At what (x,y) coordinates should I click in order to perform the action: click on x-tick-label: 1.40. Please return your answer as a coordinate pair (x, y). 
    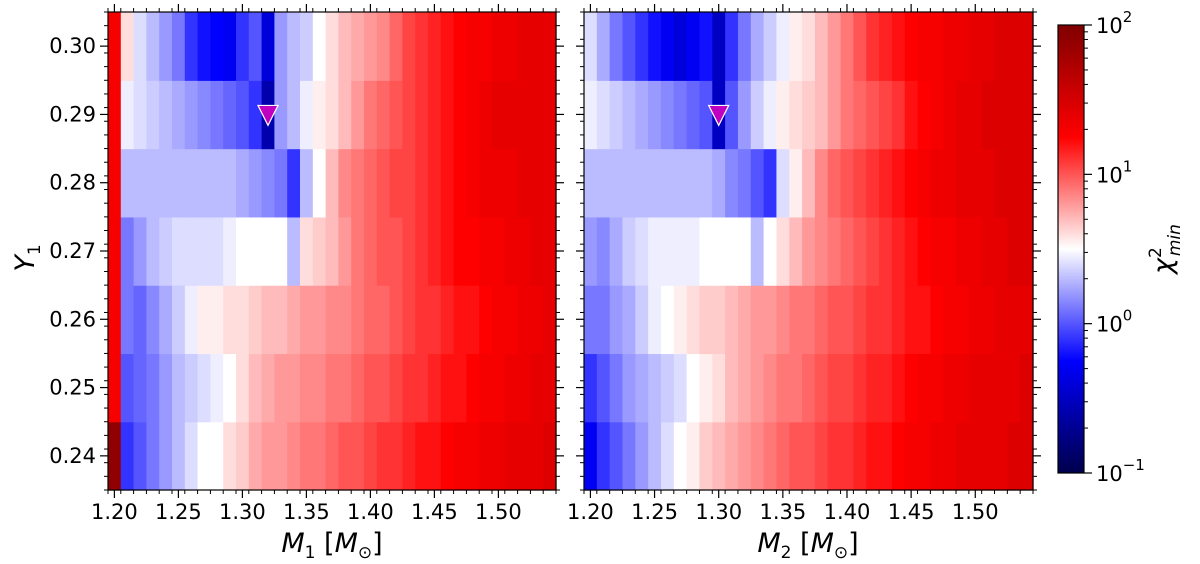
    Looking at the image, I should click on (370, 512).